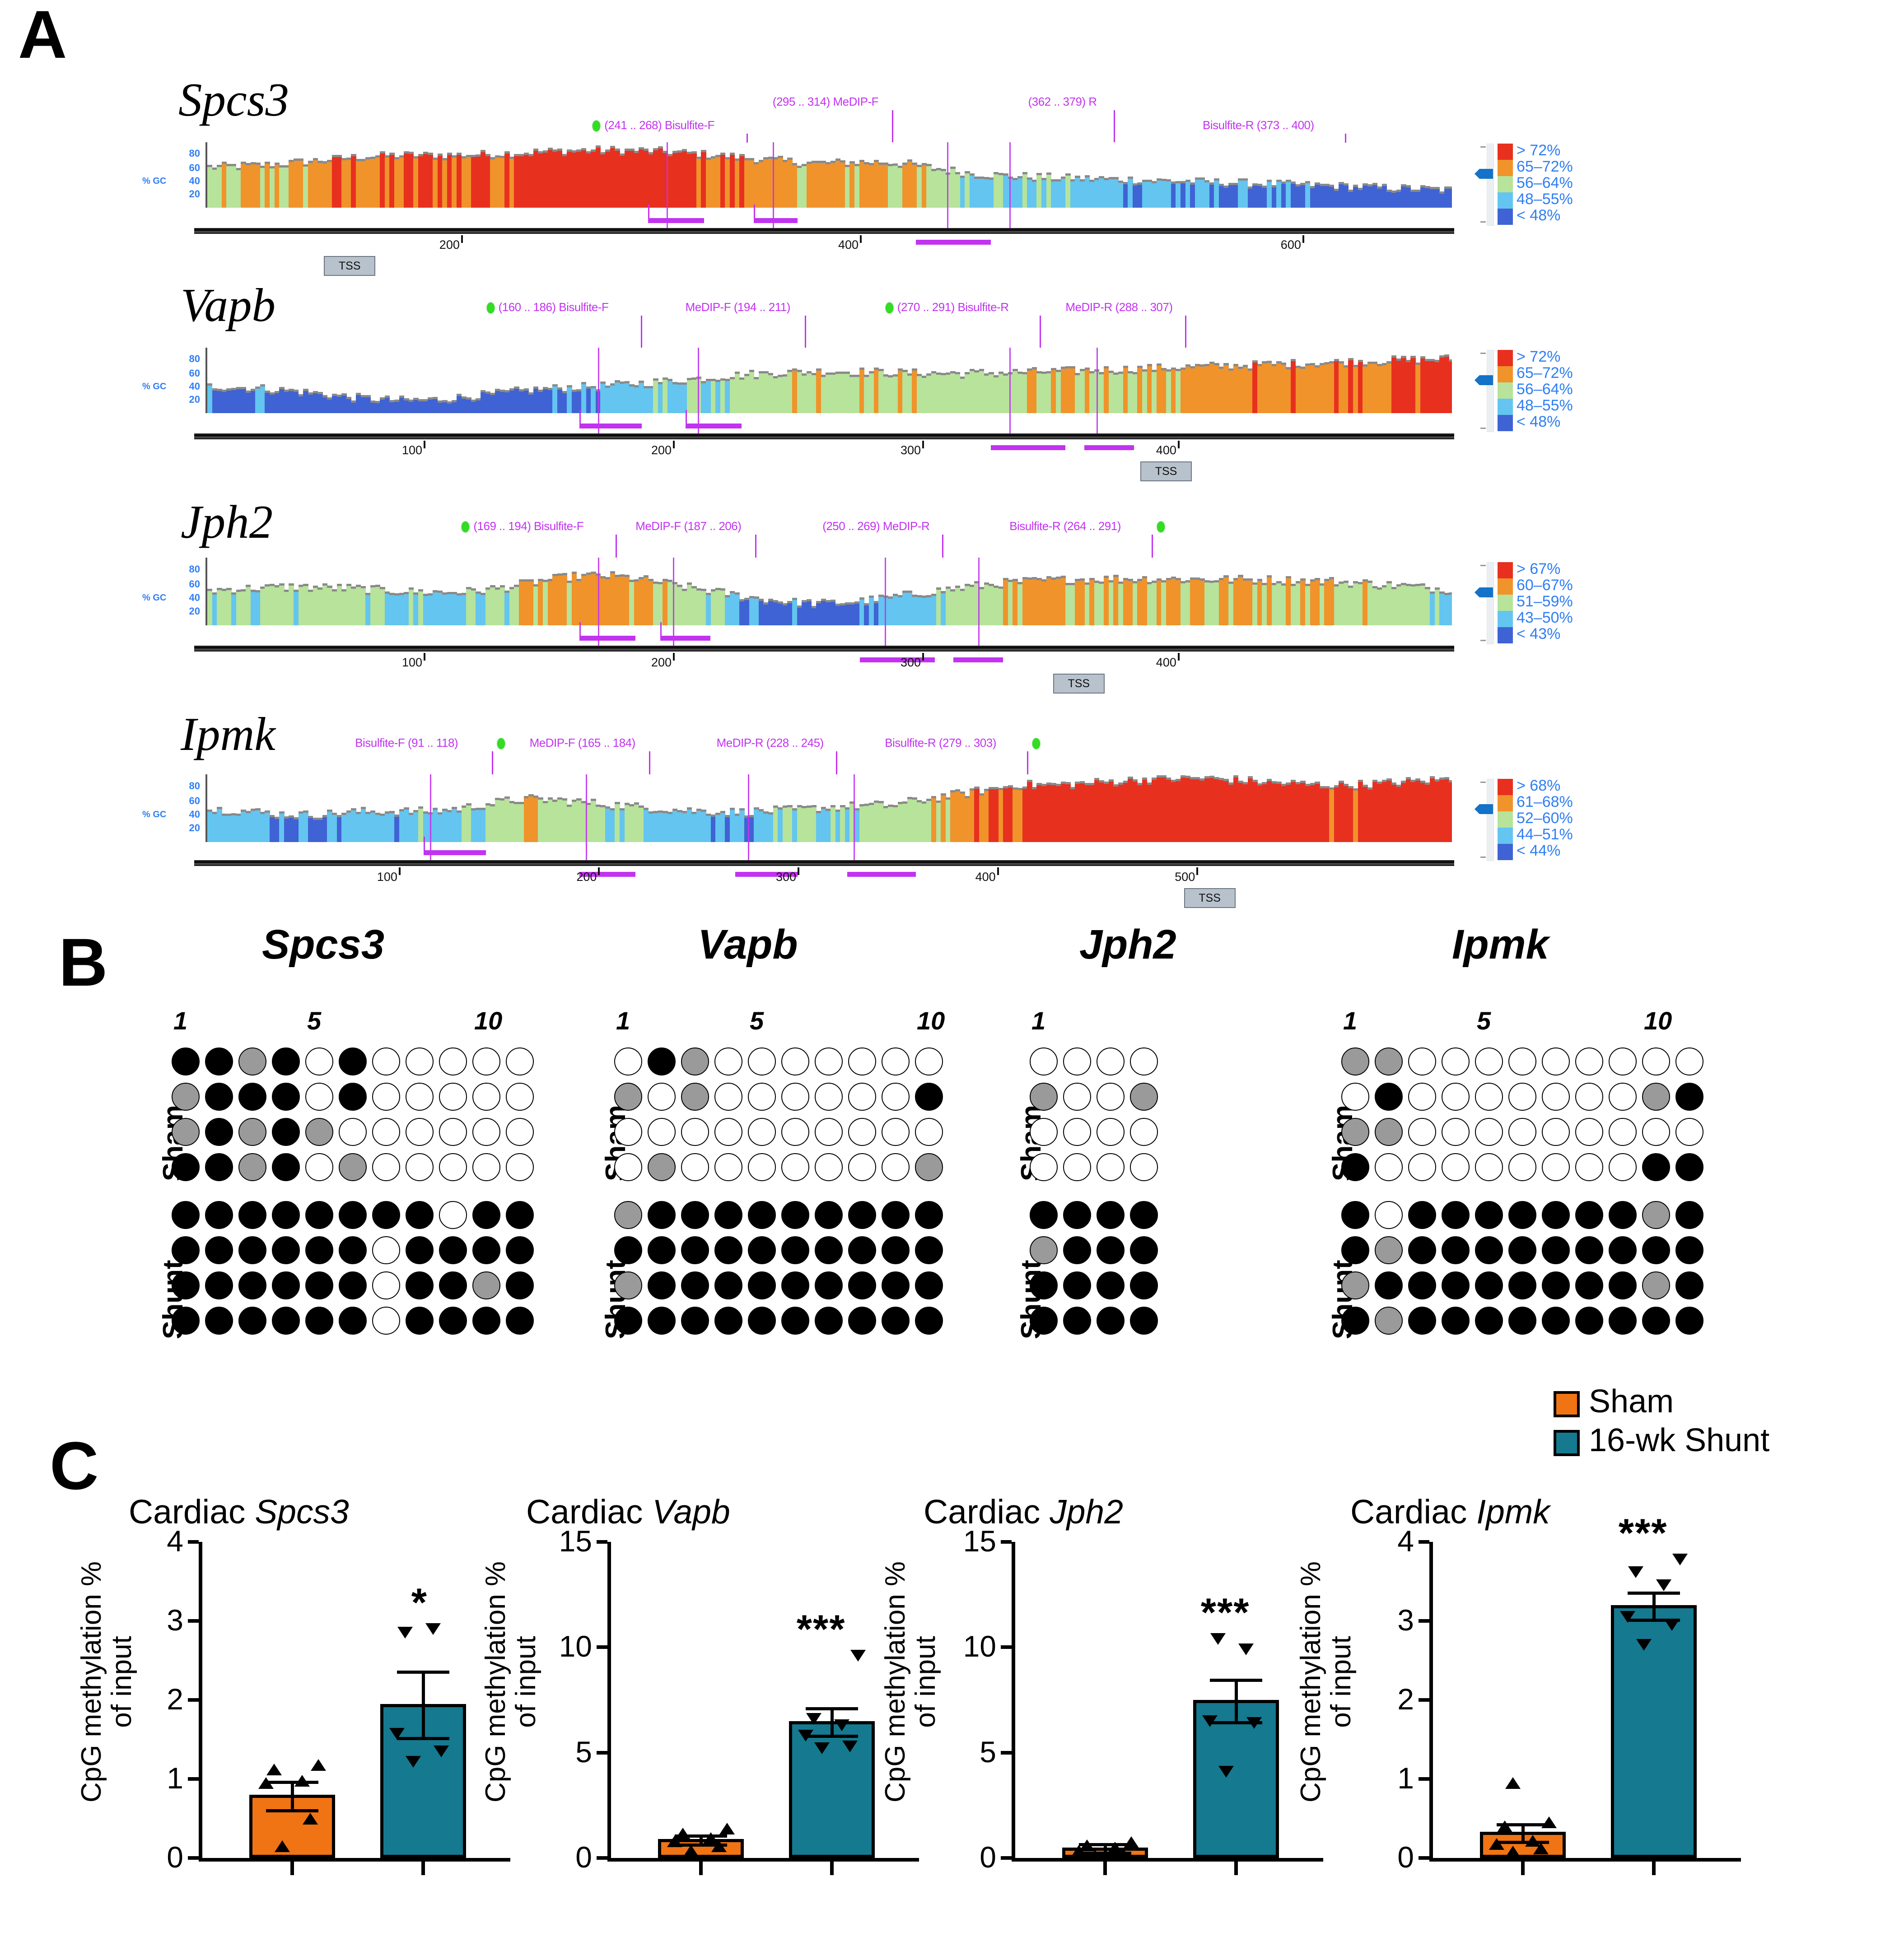 The image size is (1890, 1960). Describe the element at coordinates (1422, 1250) in the screenshot. I see `cpg-dot-ipmk-shunt-r2-c3` at that location.